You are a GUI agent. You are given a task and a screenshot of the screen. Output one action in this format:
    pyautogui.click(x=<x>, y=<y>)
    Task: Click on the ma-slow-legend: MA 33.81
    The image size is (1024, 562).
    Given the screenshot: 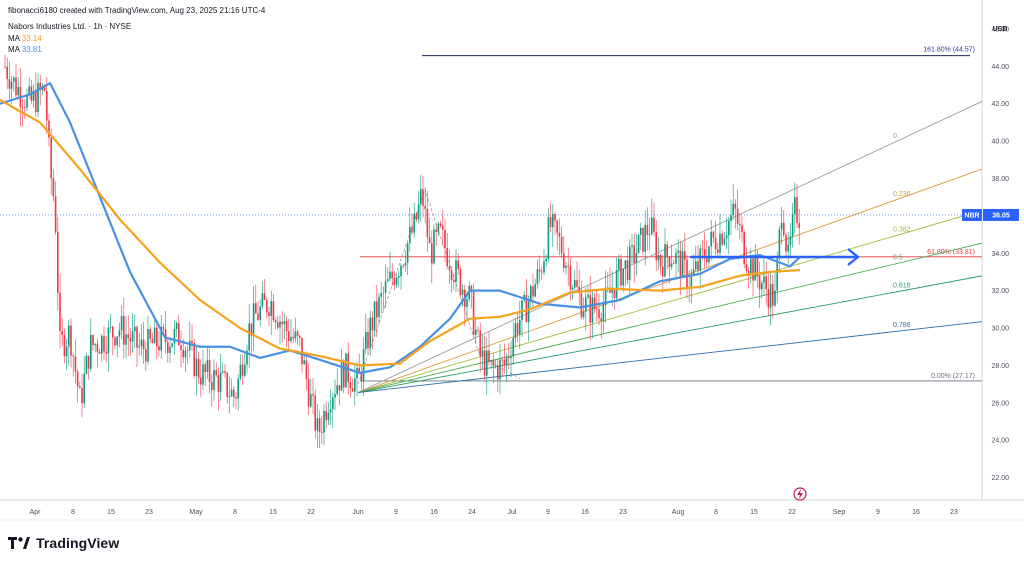 What is the action you would take?
    pyautogui.click(x=25, y=50)
    